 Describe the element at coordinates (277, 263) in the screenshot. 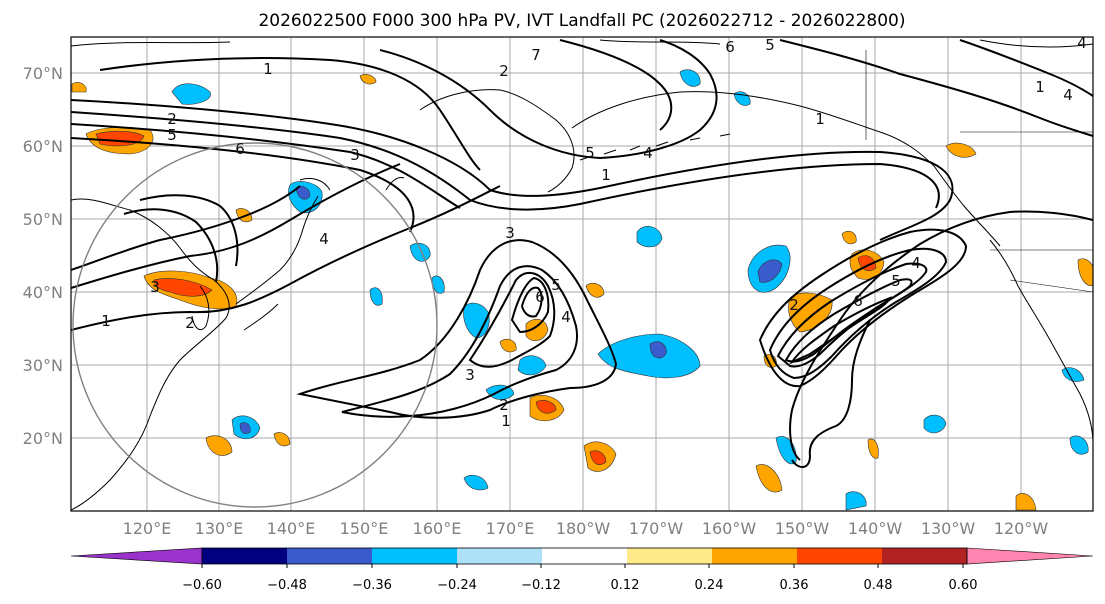

I see `coastline-japan` at that location.